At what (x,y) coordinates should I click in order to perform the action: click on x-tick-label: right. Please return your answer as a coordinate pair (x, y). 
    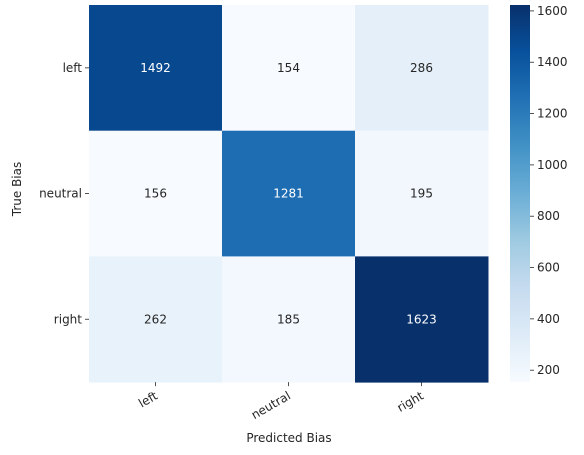
    Looking at the image, I should click on (411, 401).